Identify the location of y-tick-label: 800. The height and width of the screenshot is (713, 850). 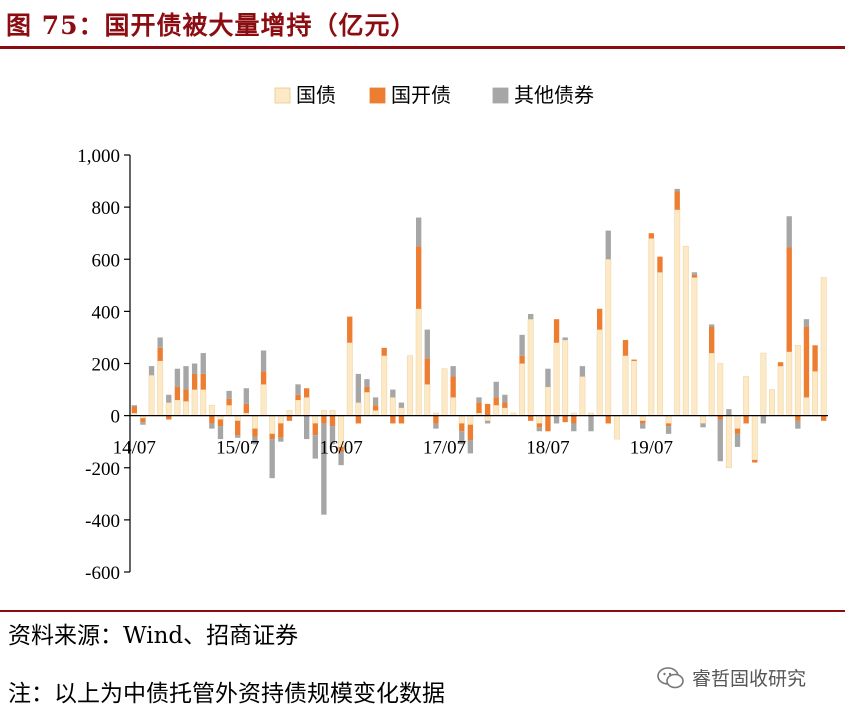
(106, 208).